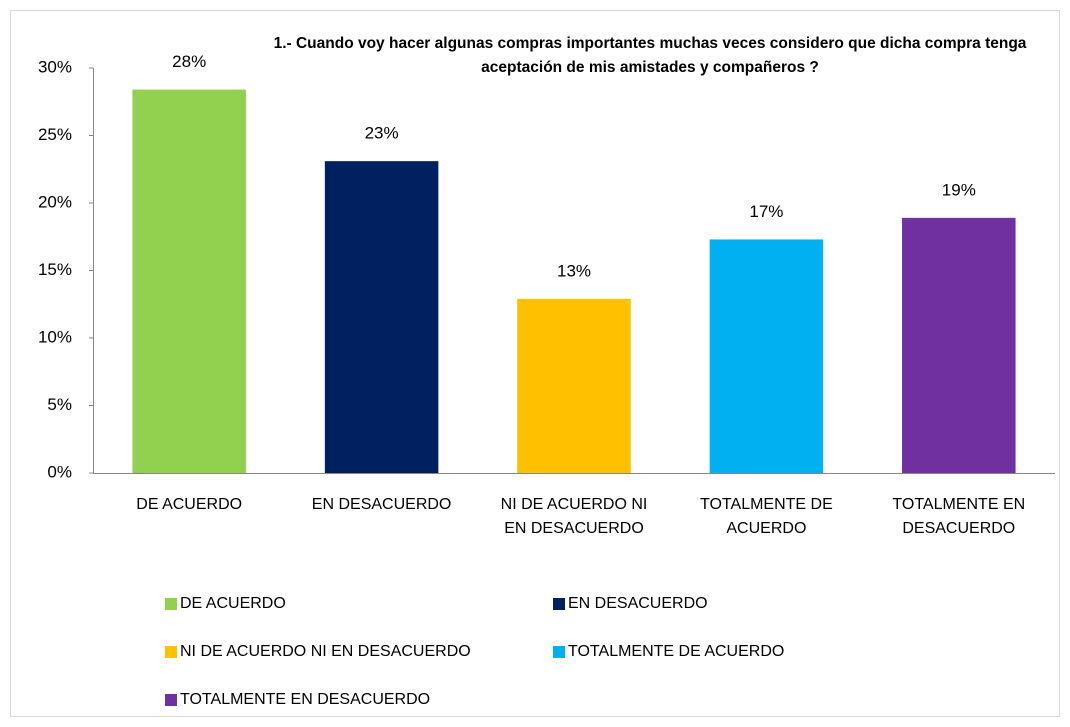 The image size is (1070, 727). Describe the element at coordinates (766, 211) in the screenshot. I see `data-label: 17%` at that location.